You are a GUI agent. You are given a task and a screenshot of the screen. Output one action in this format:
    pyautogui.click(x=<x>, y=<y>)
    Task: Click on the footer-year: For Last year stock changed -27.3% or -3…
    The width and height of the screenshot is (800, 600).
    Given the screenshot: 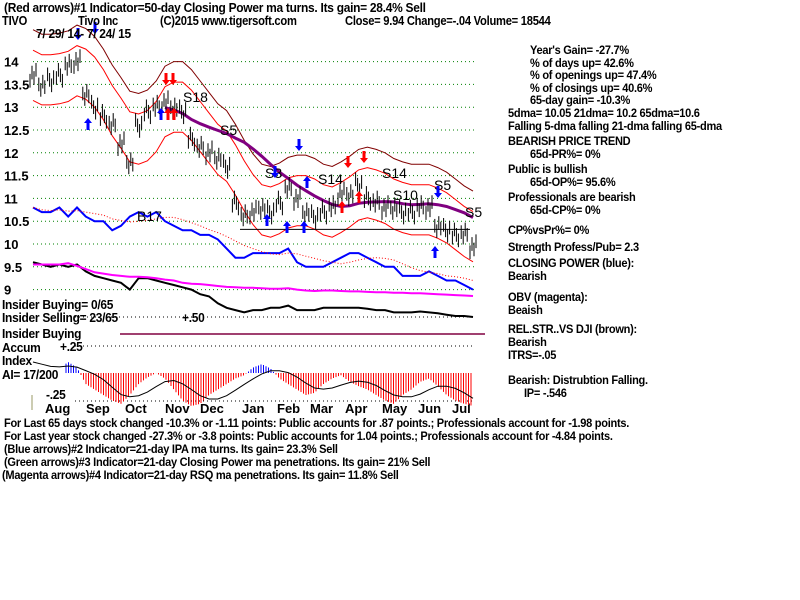 What is the action you would take?
    pyautogui.click(x=308, y=436)
    